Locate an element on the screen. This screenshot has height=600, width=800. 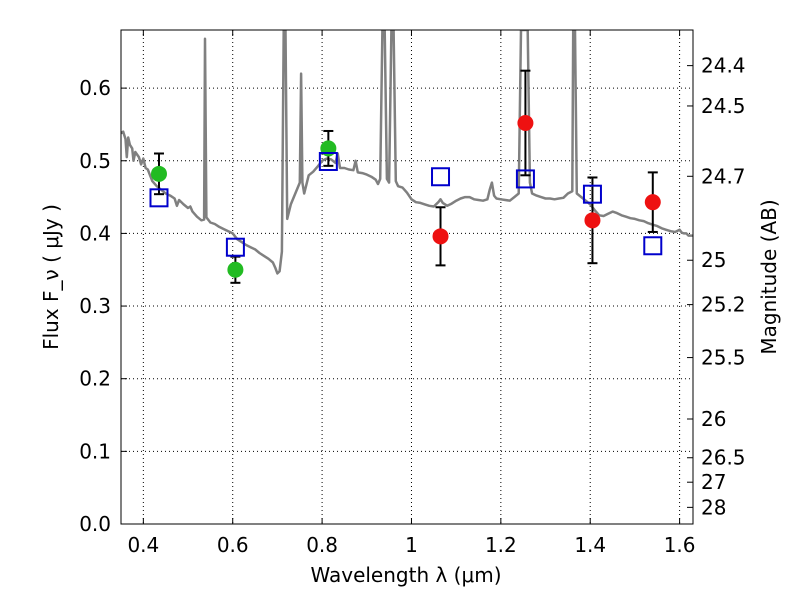
y-tick-label: 0.6 is located at coordinates (95, 88).